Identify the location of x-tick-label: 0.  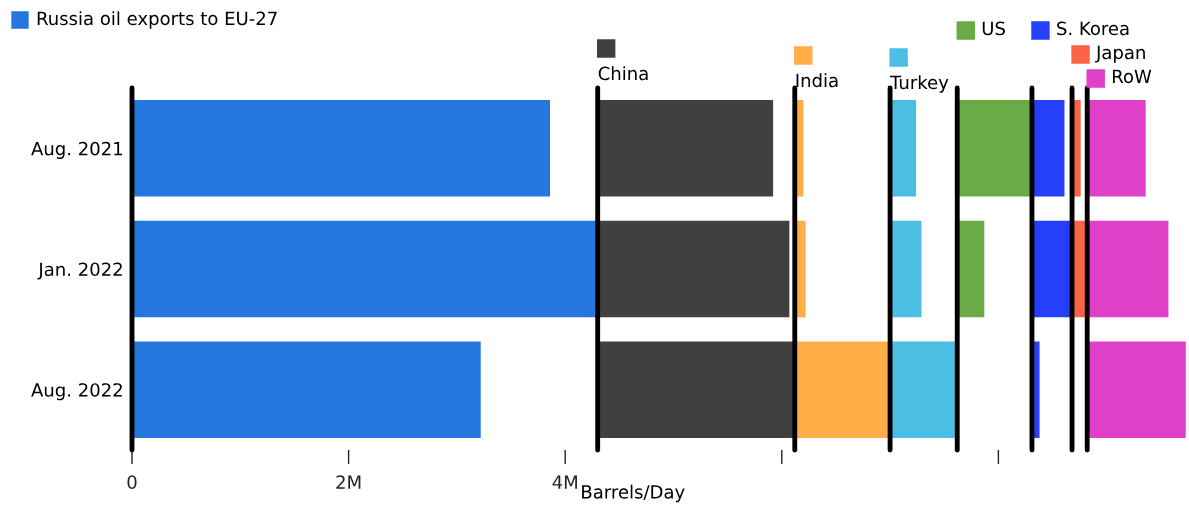
(132, 482).